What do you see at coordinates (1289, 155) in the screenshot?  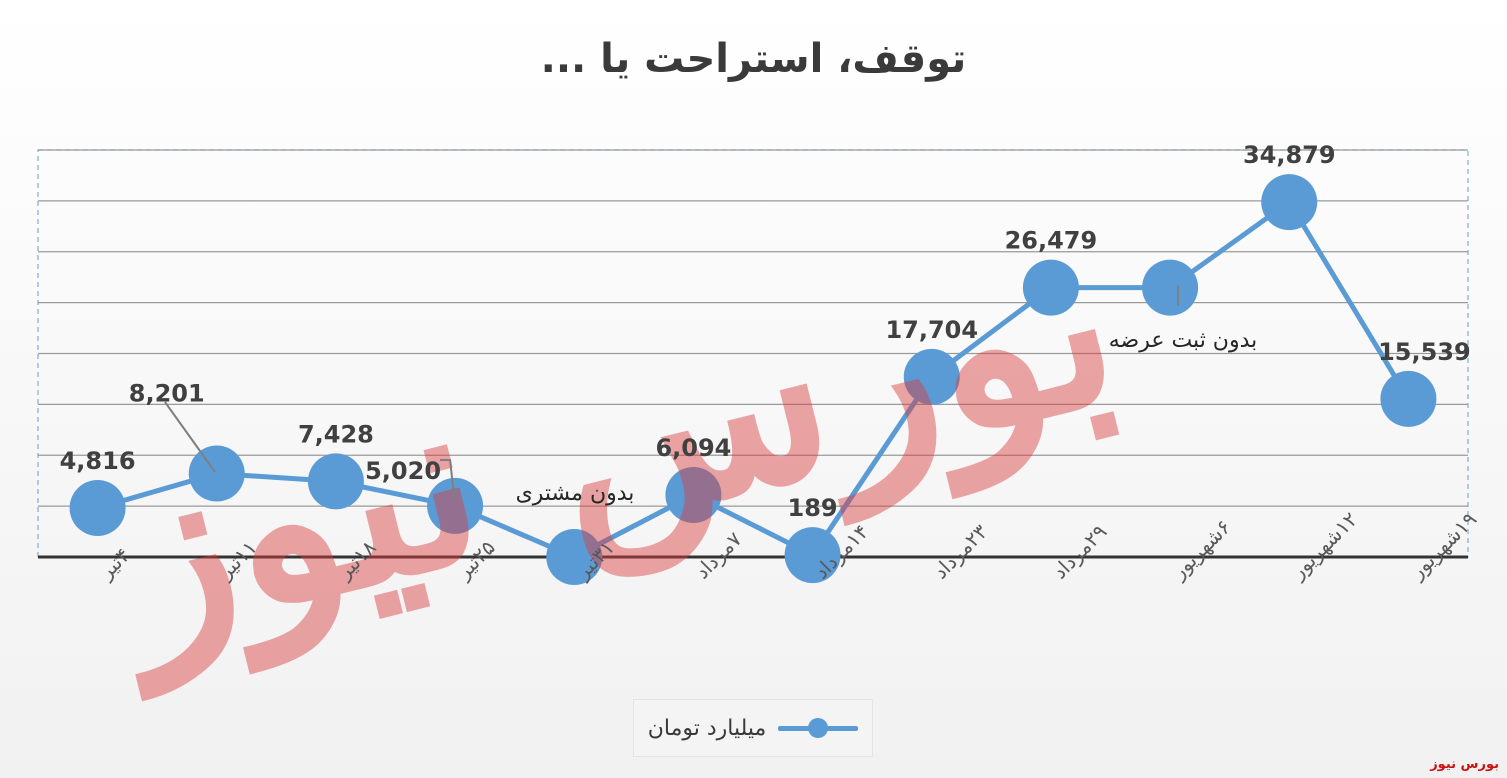 I see `data-label: 34,879` at bounding box center [1289, 155].